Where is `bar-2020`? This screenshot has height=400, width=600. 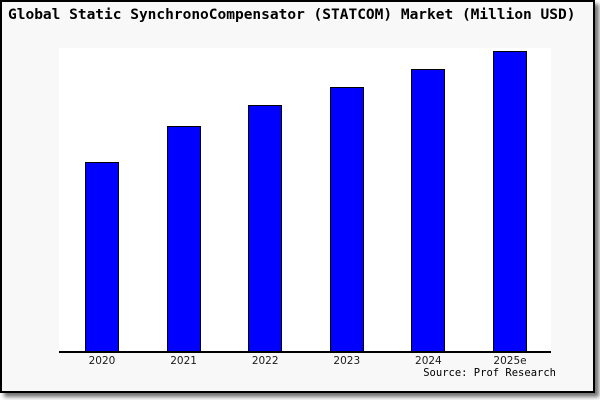
bar-2020 is located at coordinates (102, 256).